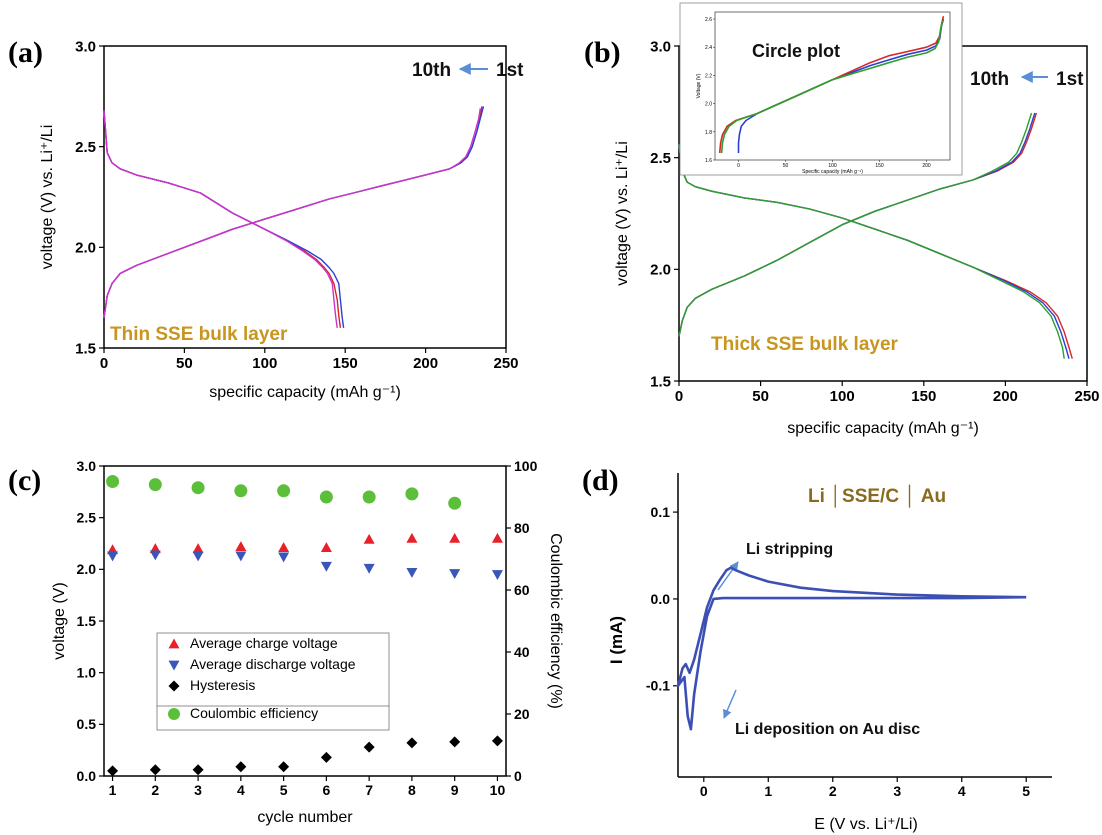  Describe the element at coordinates (926, 166) in the screenshot. I see `inset-x-tick-label: 200` at that location.